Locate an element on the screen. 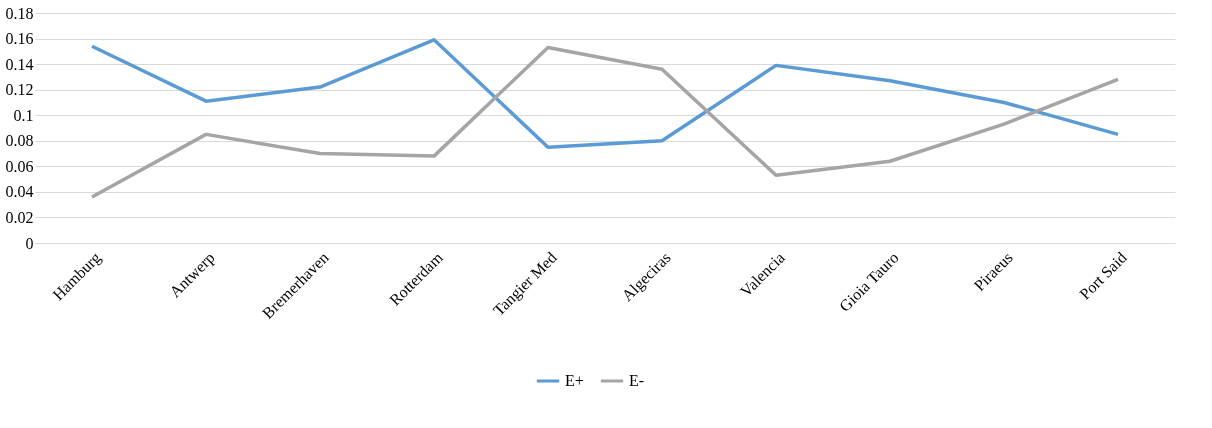 Image resolution: width=1212 pixels, height=428 pixels. x-tick-label: Port Said is located at coordinates (1102, 275).